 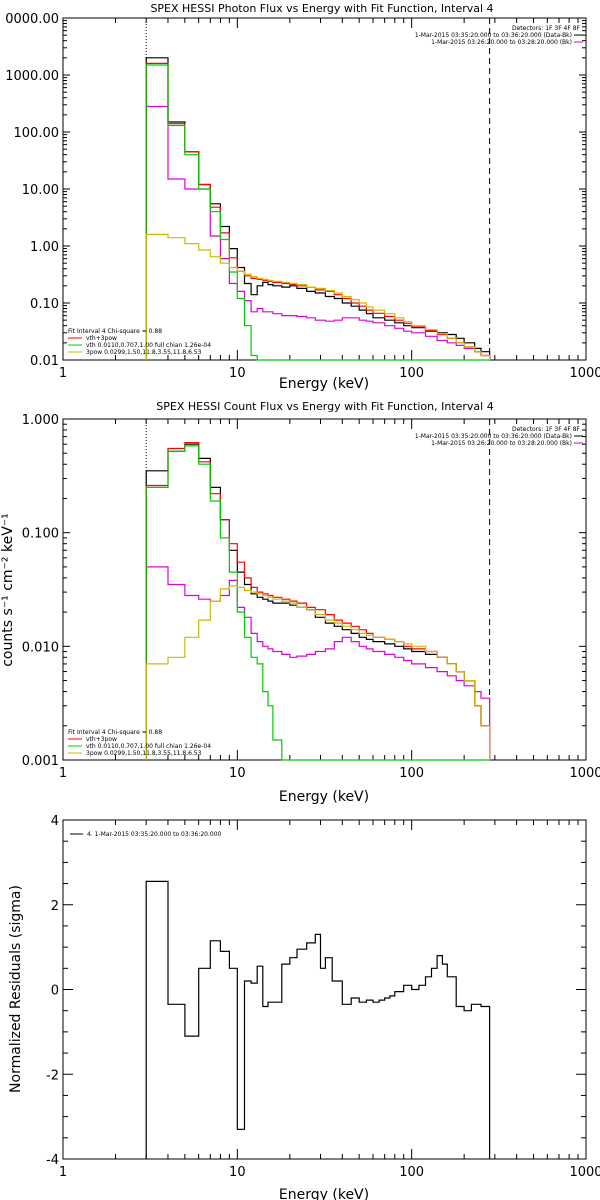 I want to click on photon-flux-detectors: Detectors: 1F 3F 4F 8F, so click(x=546, y=28).